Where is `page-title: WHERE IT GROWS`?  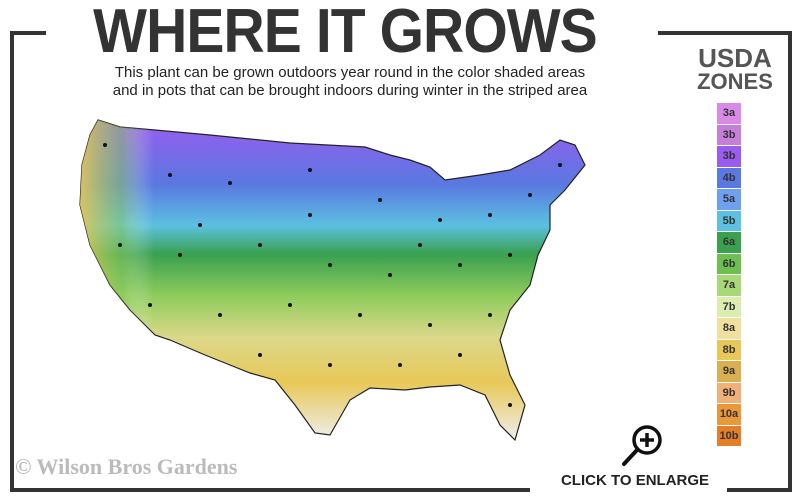 page-title: WHERE IT GROWS is located at coordinates (345, 33).